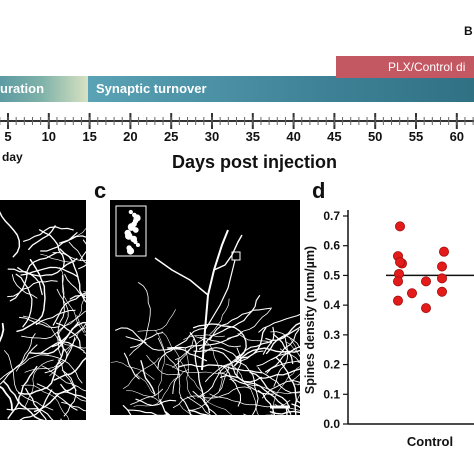 The image size is (474, 474). I want to click on timeline-tick-label: 55, so click(416, 136).